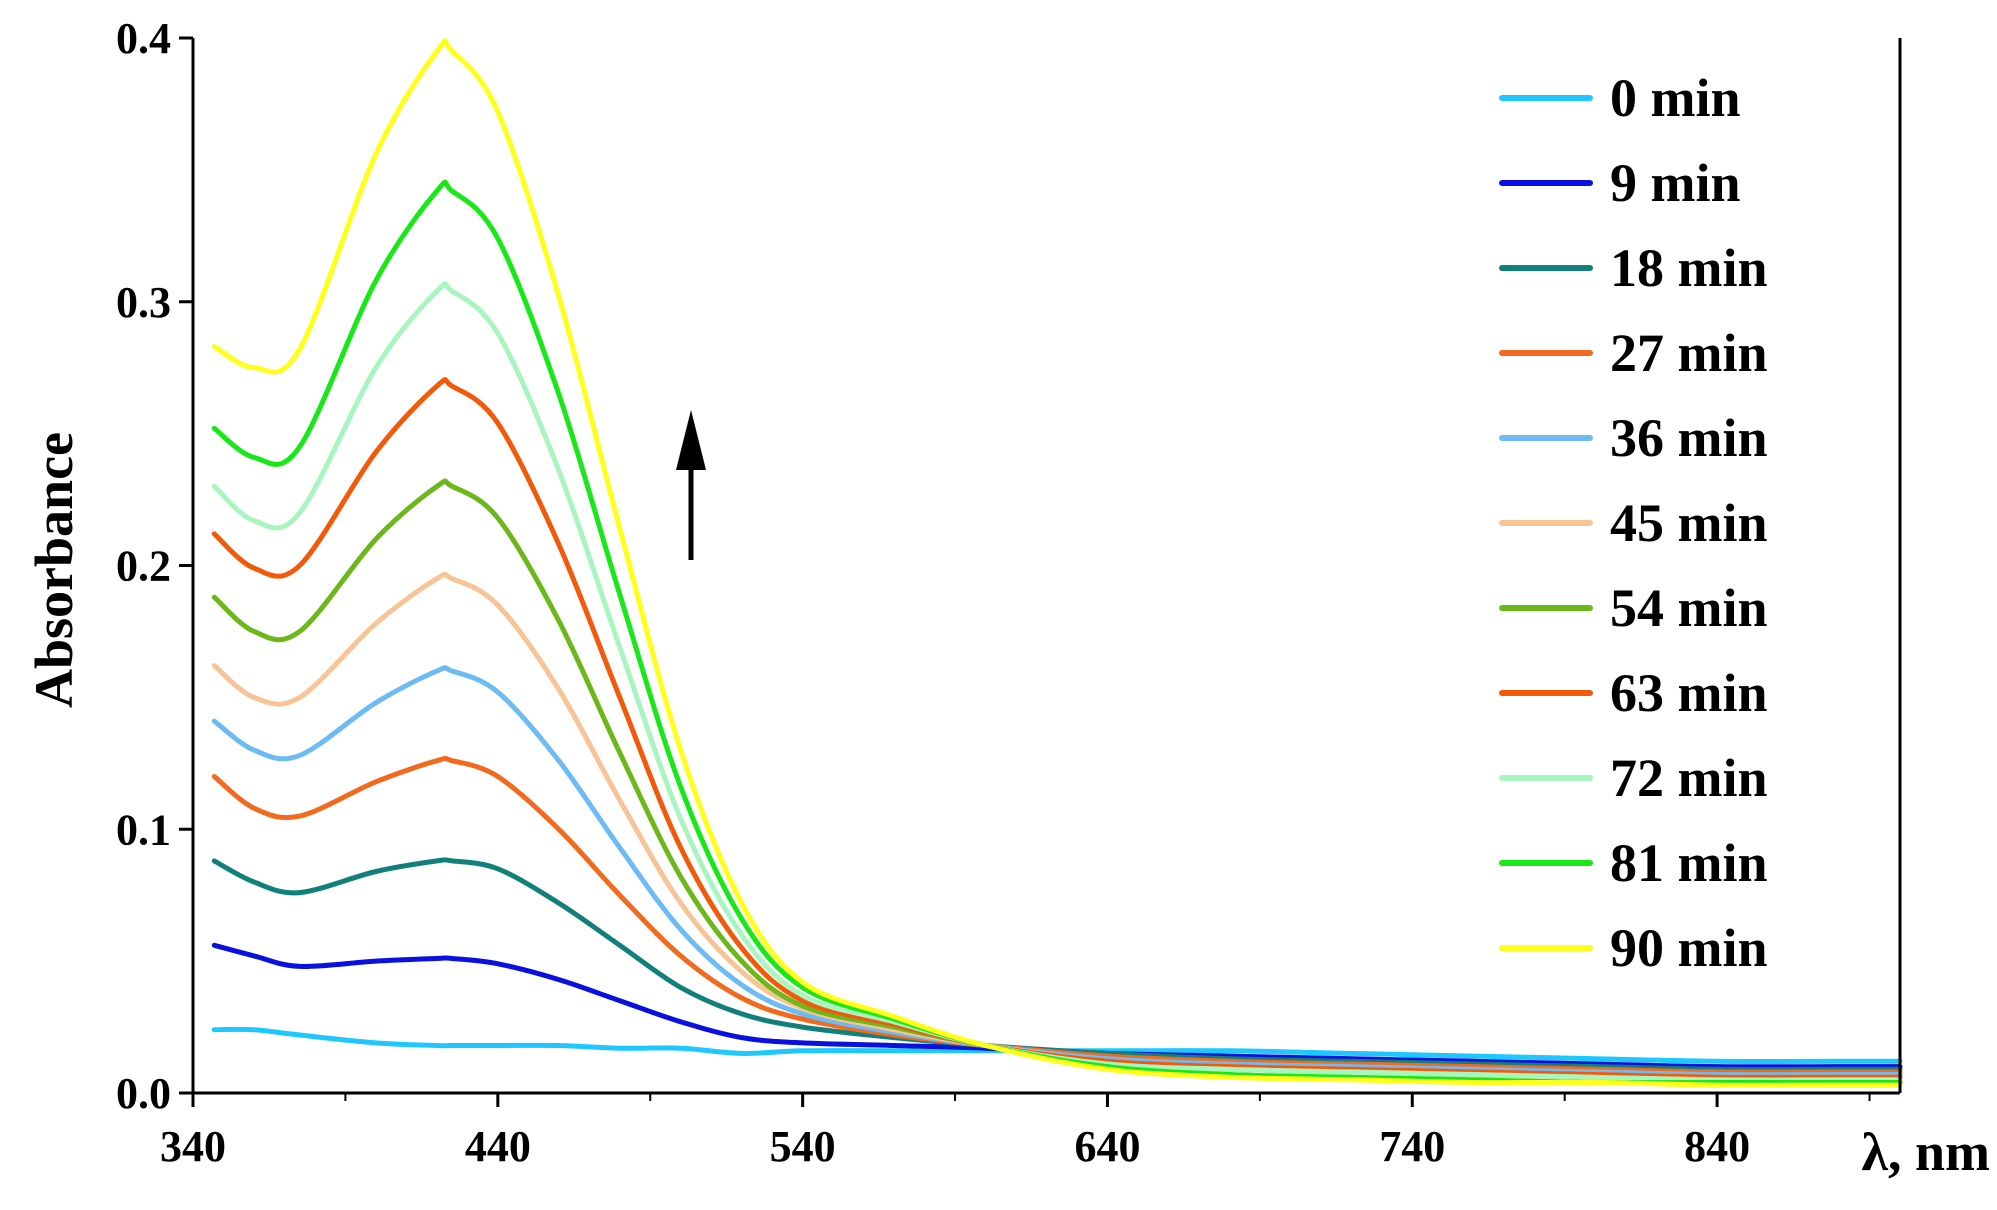 The width and height of the screenshot is (1997, 1210). Describe the element at coordinates (1689, 608) in the screenshot. I see `legend-label-54-min: 54 min` at that location.